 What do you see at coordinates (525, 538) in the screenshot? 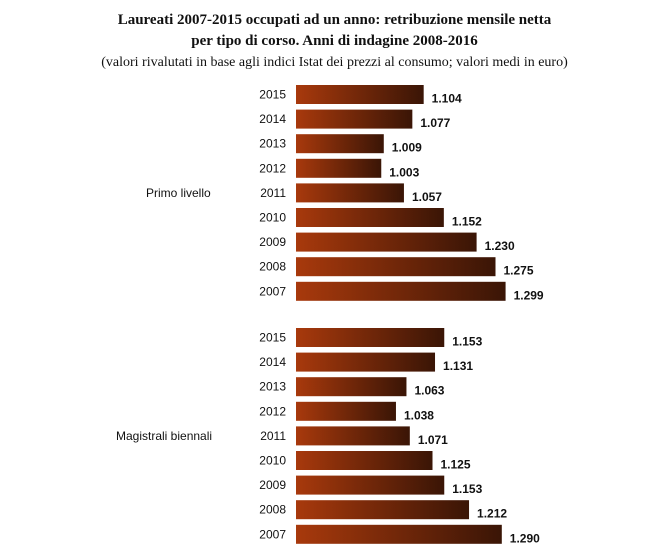
I see `value-label: 1.290` at bounding box center [525, 538].